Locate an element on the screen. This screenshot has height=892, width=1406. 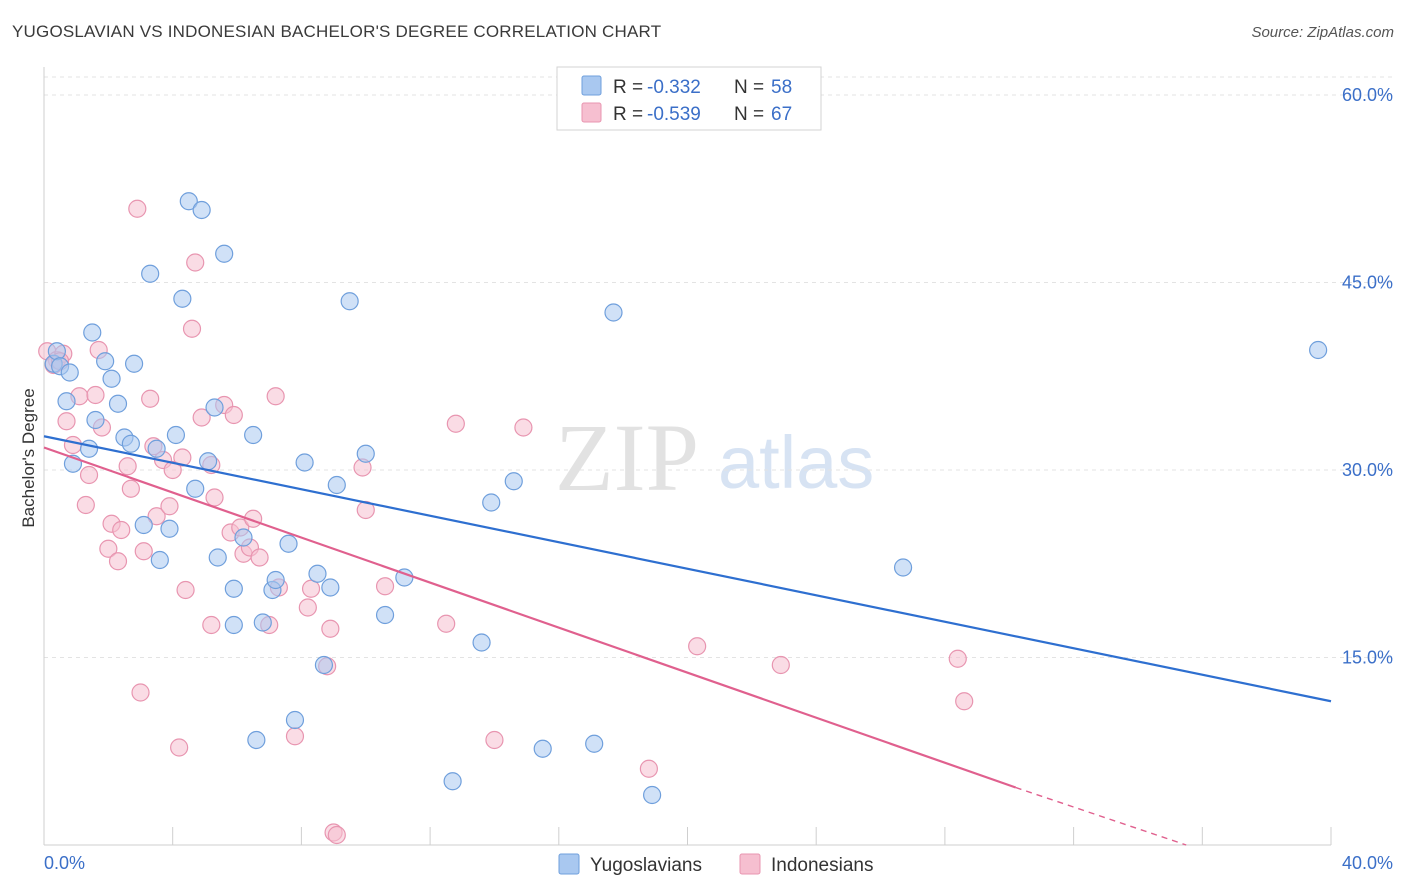
watermark-atlas: atlas is located at coordinates (796, 462).